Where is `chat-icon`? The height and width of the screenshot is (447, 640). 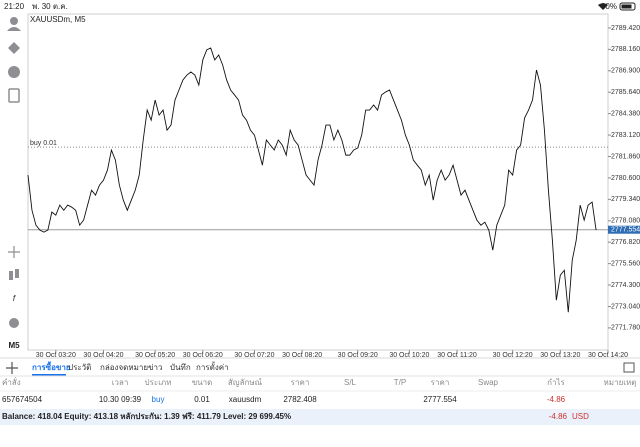 chat-icon is located at coordinates (14, 72).